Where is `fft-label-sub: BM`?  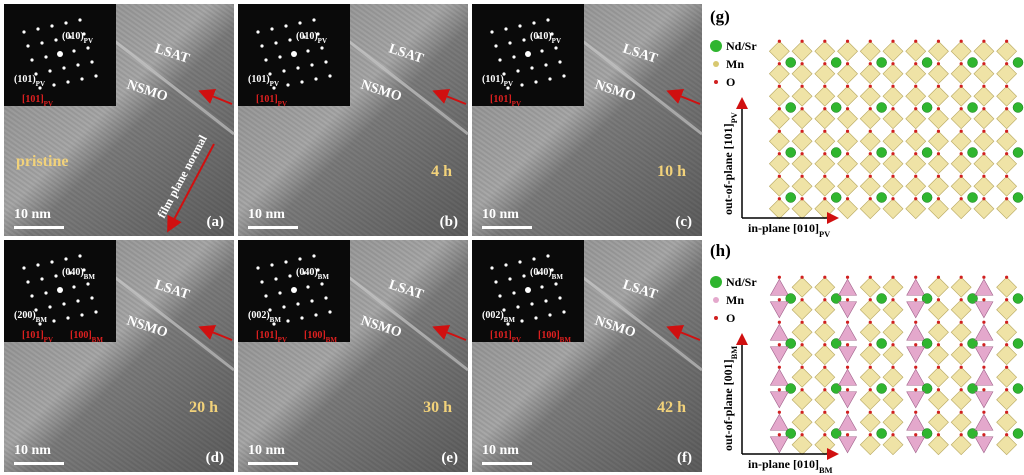 fft-label-sub: BM is located at coordinates (324, 277).